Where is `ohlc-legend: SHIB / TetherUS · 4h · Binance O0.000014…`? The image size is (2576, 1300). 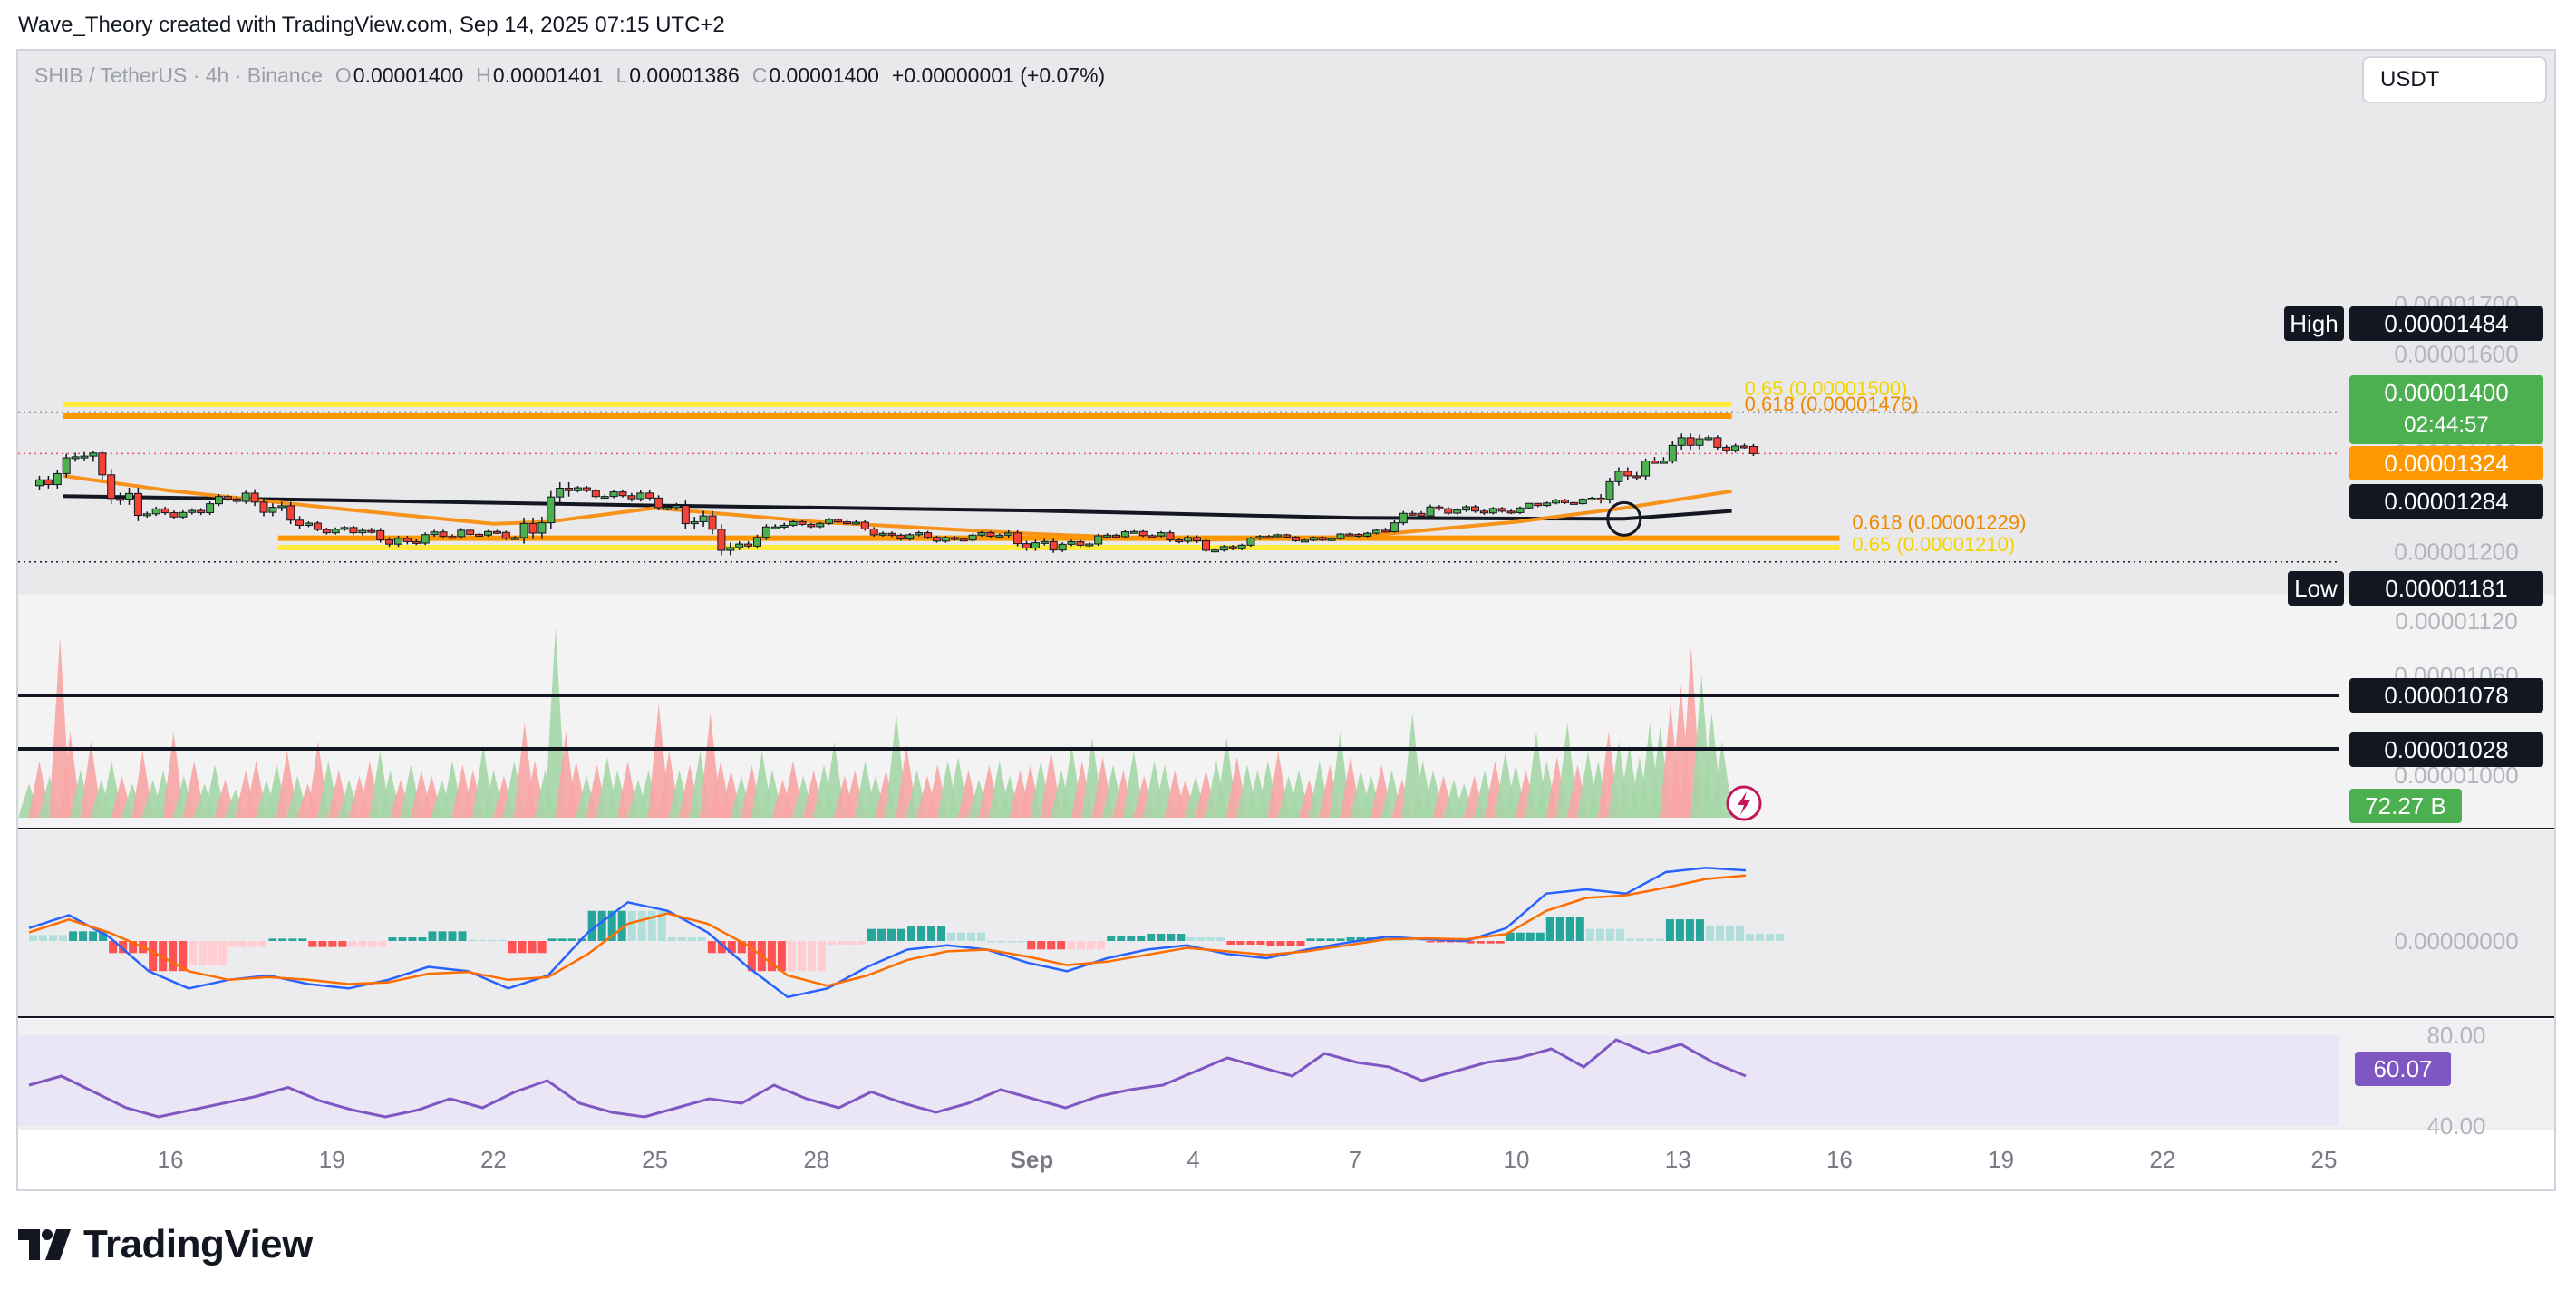 ohlc-legend: SHIB / TetherUS · 4h · Binance O0.000014… is located at coordinates (569, 75).